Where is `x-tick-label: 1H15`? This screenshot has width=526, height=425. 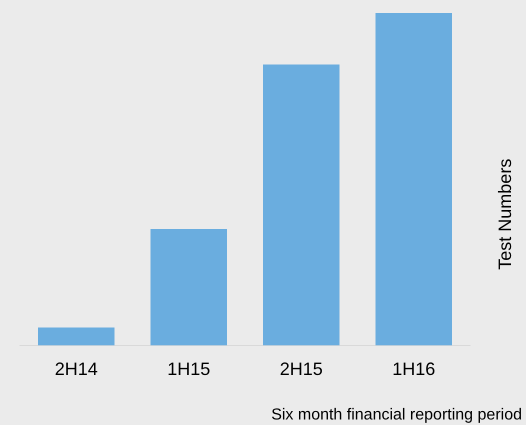 x-tick-label: 1H15 is located at coordinates (188, 369).